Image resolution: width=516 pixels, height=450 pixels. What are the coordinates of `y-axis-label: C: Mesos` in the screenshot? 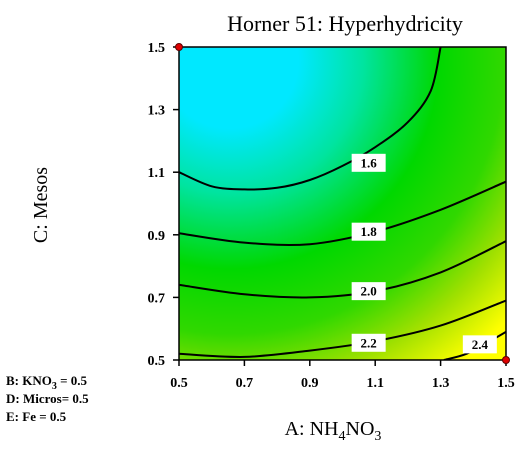 It's located at (41, 205).